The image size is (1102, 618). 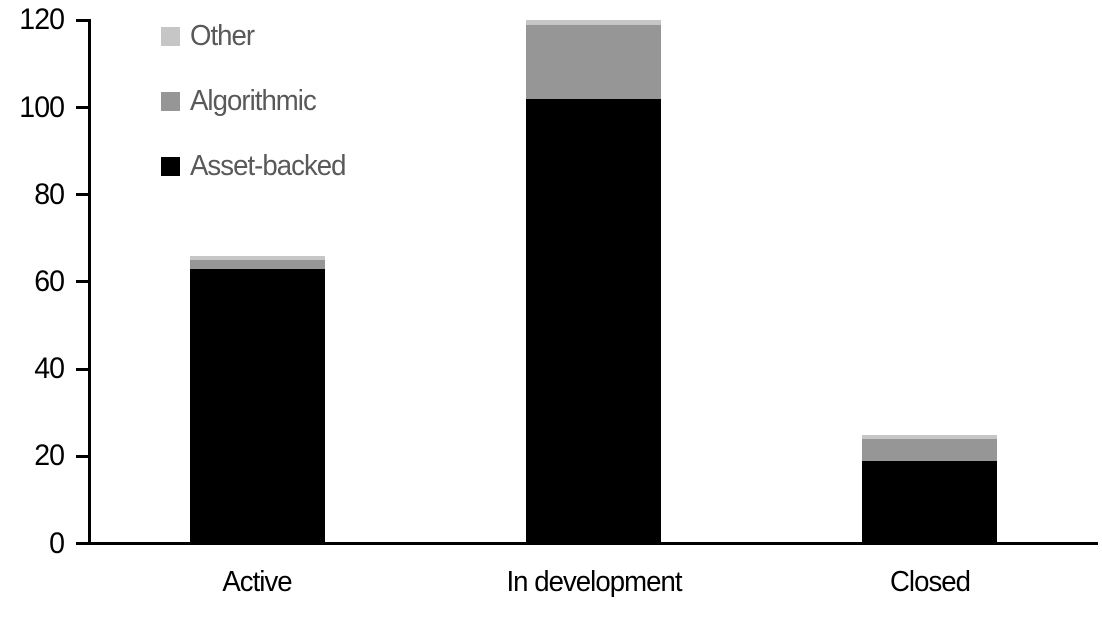 What do you see at coordinates (57, 543) in the screenshot?
I see `y-tick-label: 0` at bounding box center [57, 543].